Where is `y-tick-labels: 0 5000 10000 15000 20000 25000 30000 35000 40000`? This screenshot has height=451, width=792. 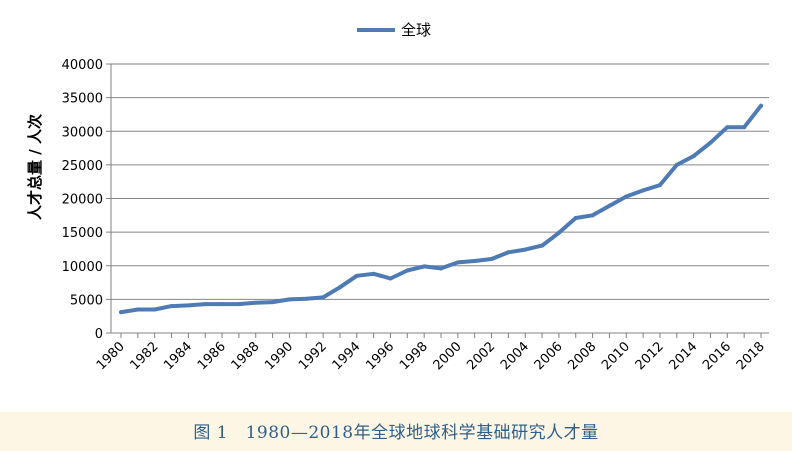
y-tick-labels: 0 5000 10000 15000 20000 25000 30000 35000 40000 is located at coordinates (82, 200).